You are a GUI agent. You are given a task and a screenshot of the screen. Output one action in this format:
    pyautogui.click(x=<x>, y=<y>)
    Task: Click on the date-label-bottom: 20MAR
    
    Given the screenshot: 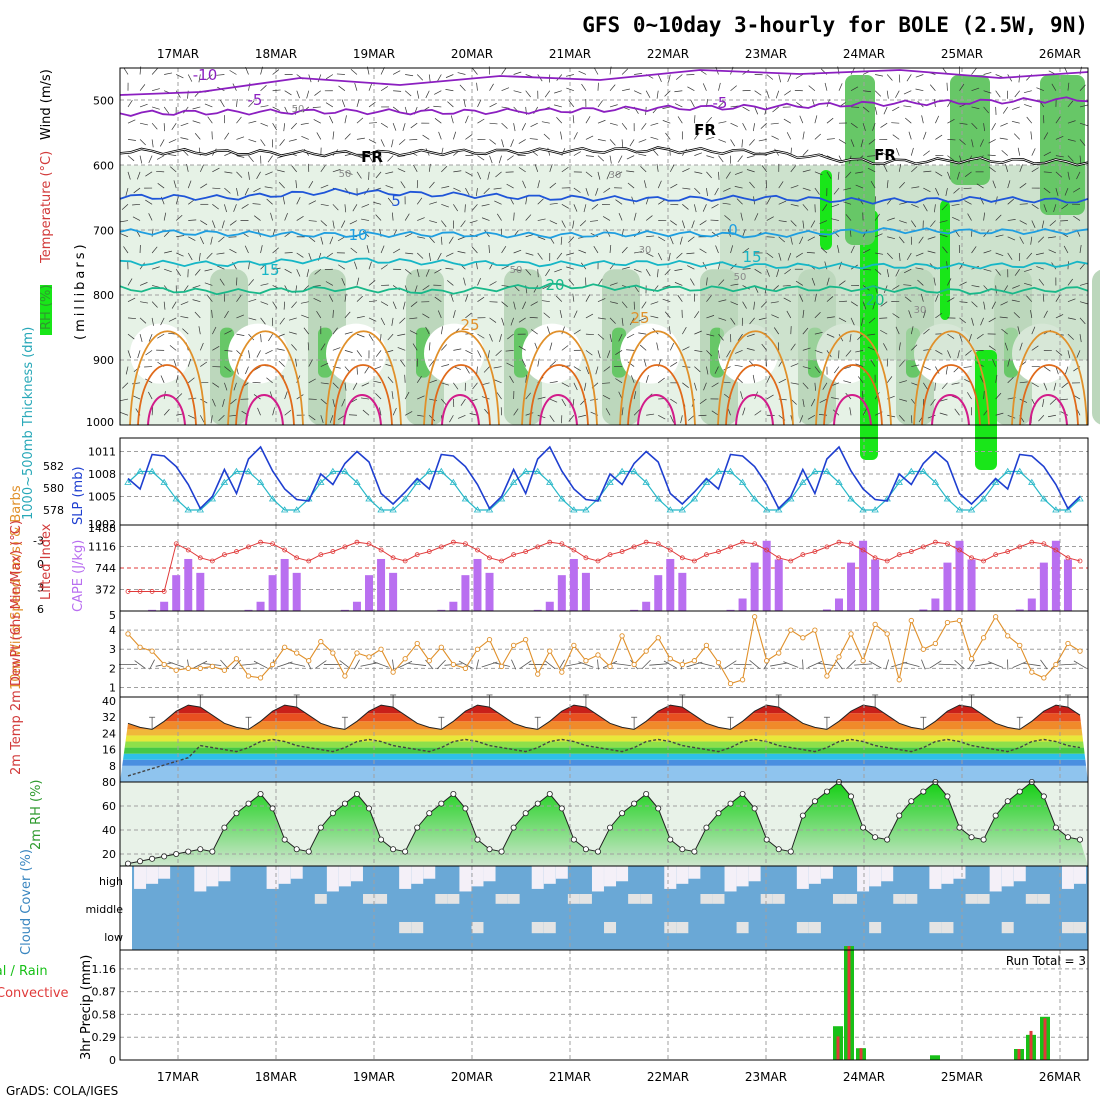 What is the action you would take?
    pyautogui.click(x=472, y=1077)
    